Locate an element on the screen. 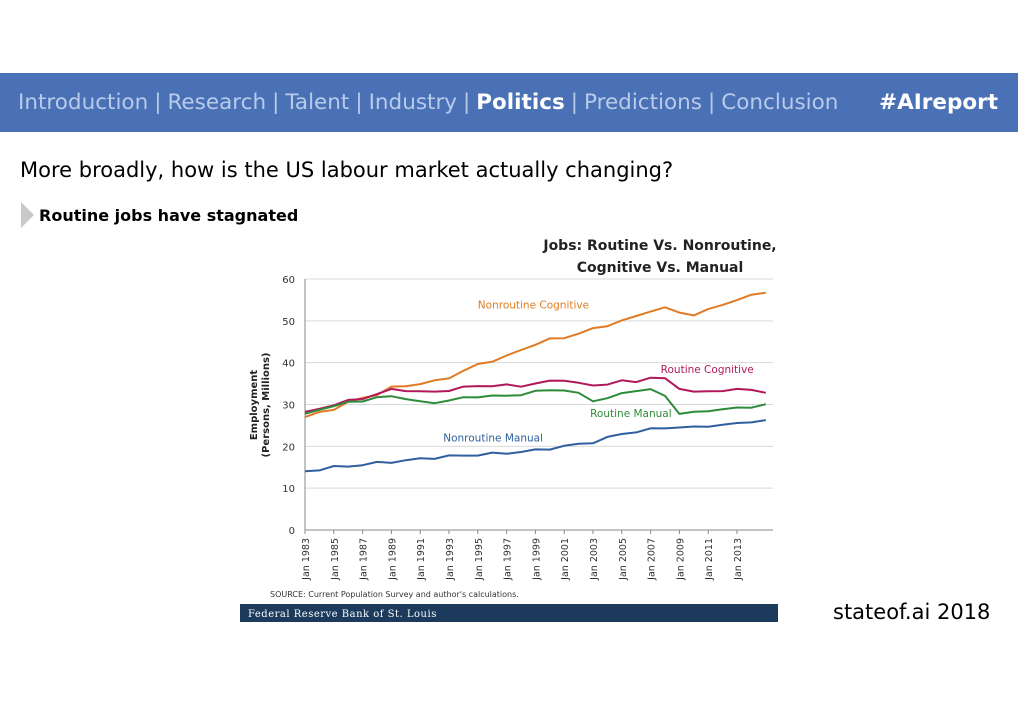 The image size is (1018, 719). nav-item-introduction: Introduction is located at coordinates (83, 102).